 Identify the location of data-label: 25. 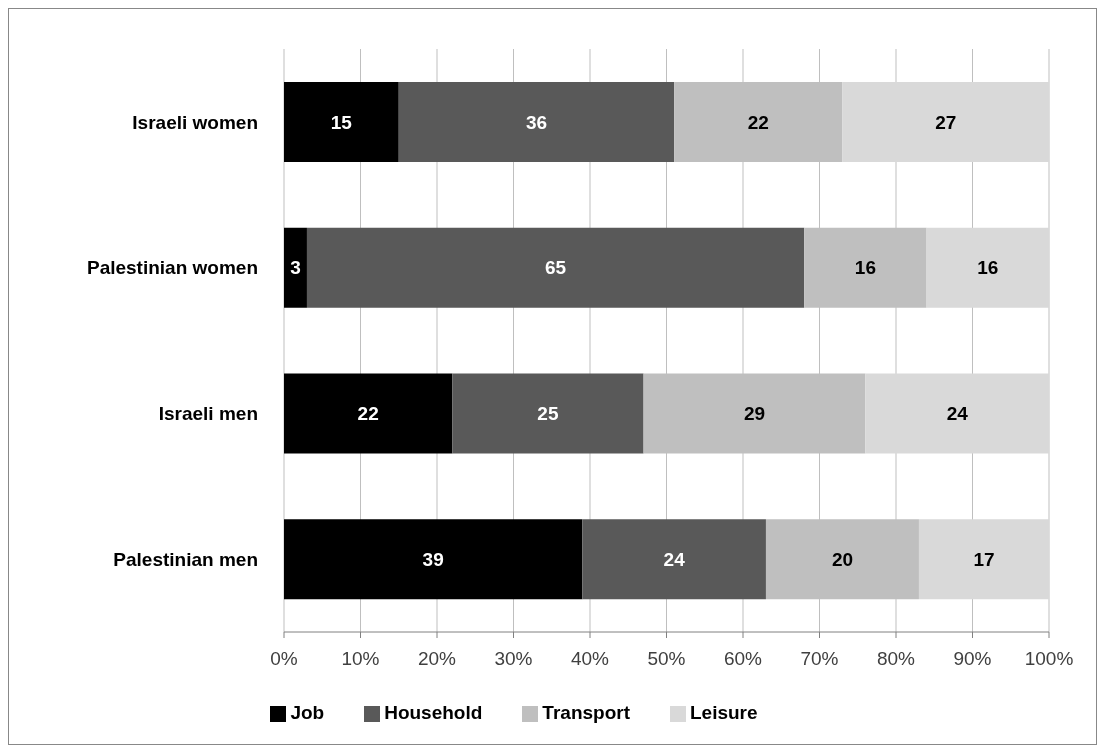
(548, 414).